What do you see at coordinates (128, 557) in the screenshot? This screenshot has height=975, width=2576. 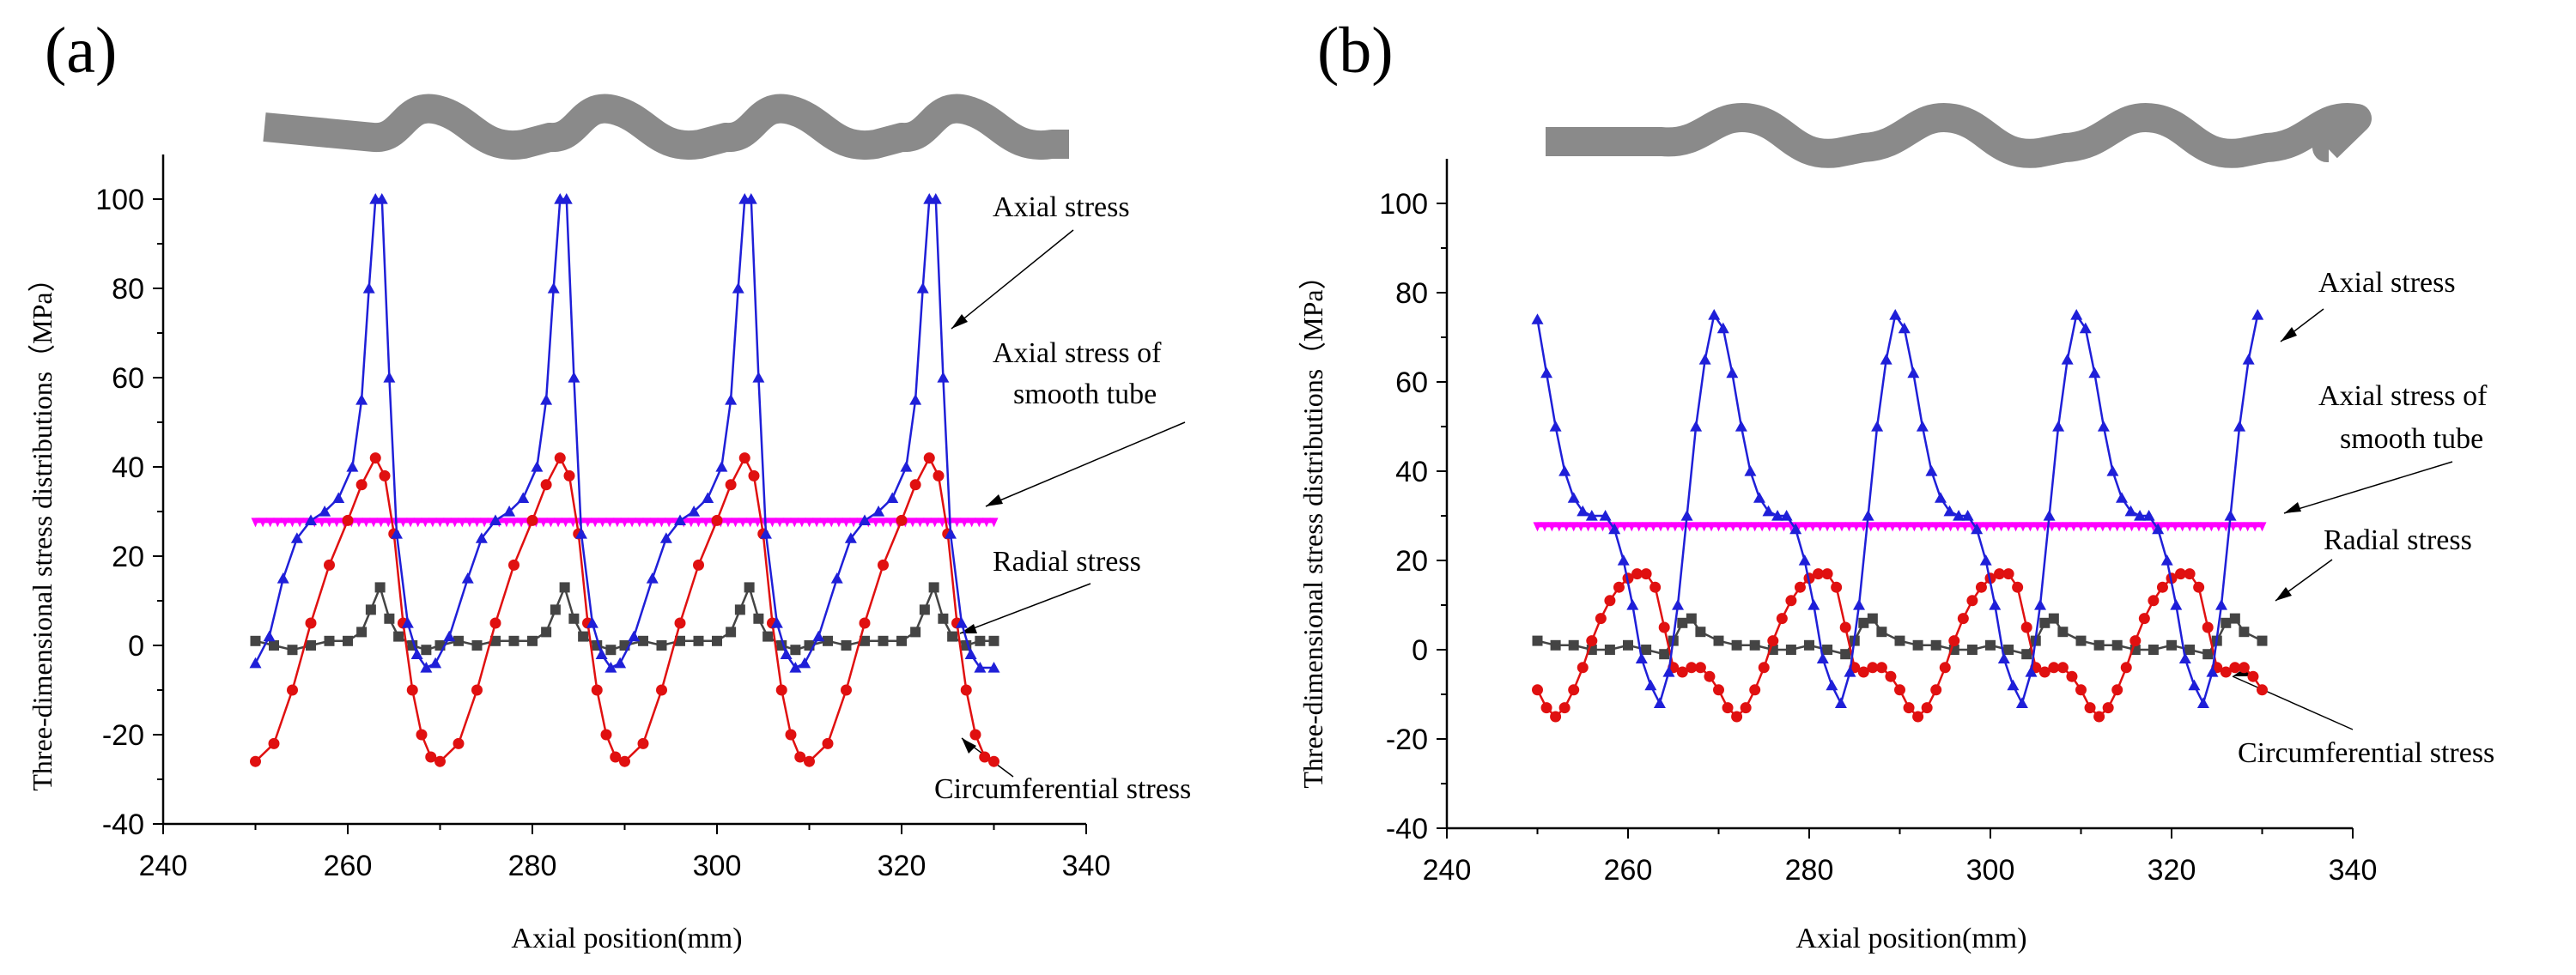 I see `y-tick-label: 20` at bounding box center [128, 557].